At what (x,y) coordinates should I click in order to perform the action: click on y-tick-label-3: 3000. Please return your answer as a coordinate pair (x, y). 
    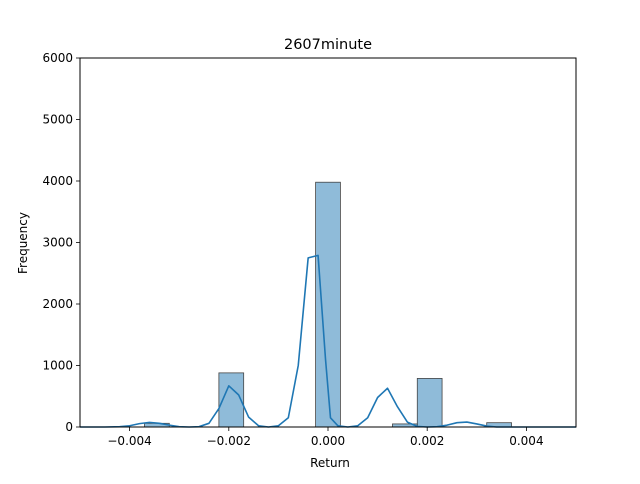
    Looking at the image, I should click on (57, 243).